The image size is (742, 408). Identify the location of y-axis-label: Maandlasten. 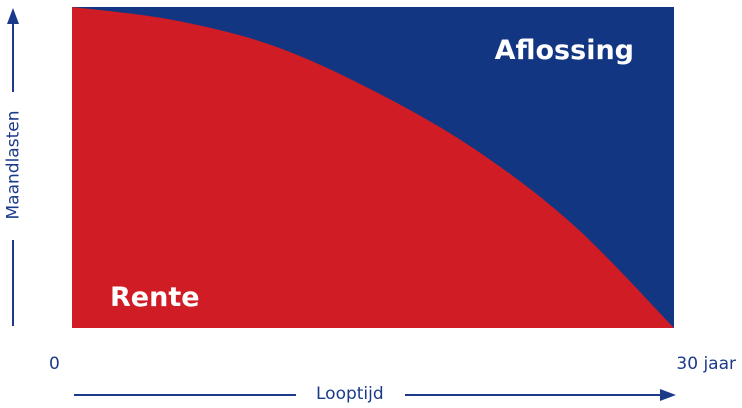
(13, 165).